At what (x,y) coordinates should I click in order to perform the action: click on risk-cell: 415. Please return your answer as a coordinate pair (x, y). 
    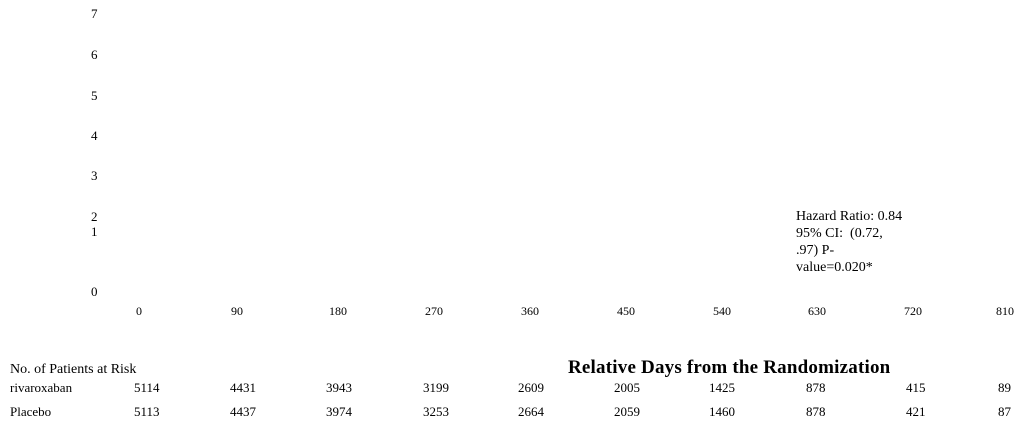
    Looking at the image, I should click on (916, 387).